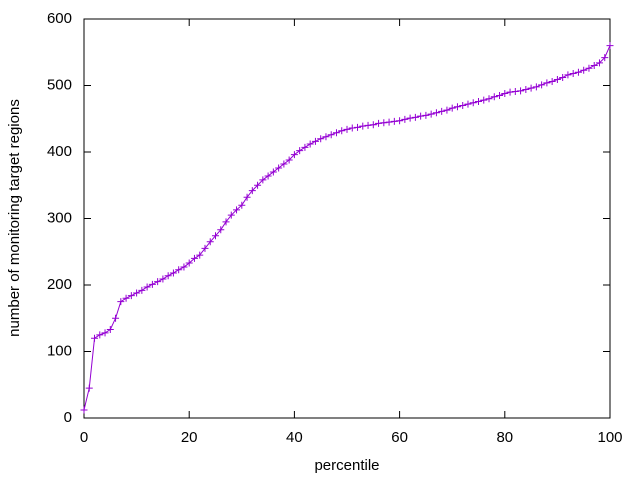 The width and height of the screenshot is (640, 480). I want to click on y-tick-label: 300, so click(59, 217).